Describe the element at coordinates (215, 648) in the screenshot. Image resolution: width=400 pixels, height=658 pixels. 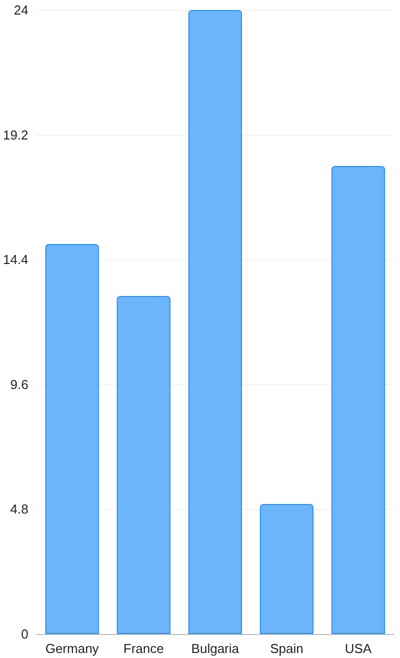
I see `x-tick-label: Bulgaria` at that location.